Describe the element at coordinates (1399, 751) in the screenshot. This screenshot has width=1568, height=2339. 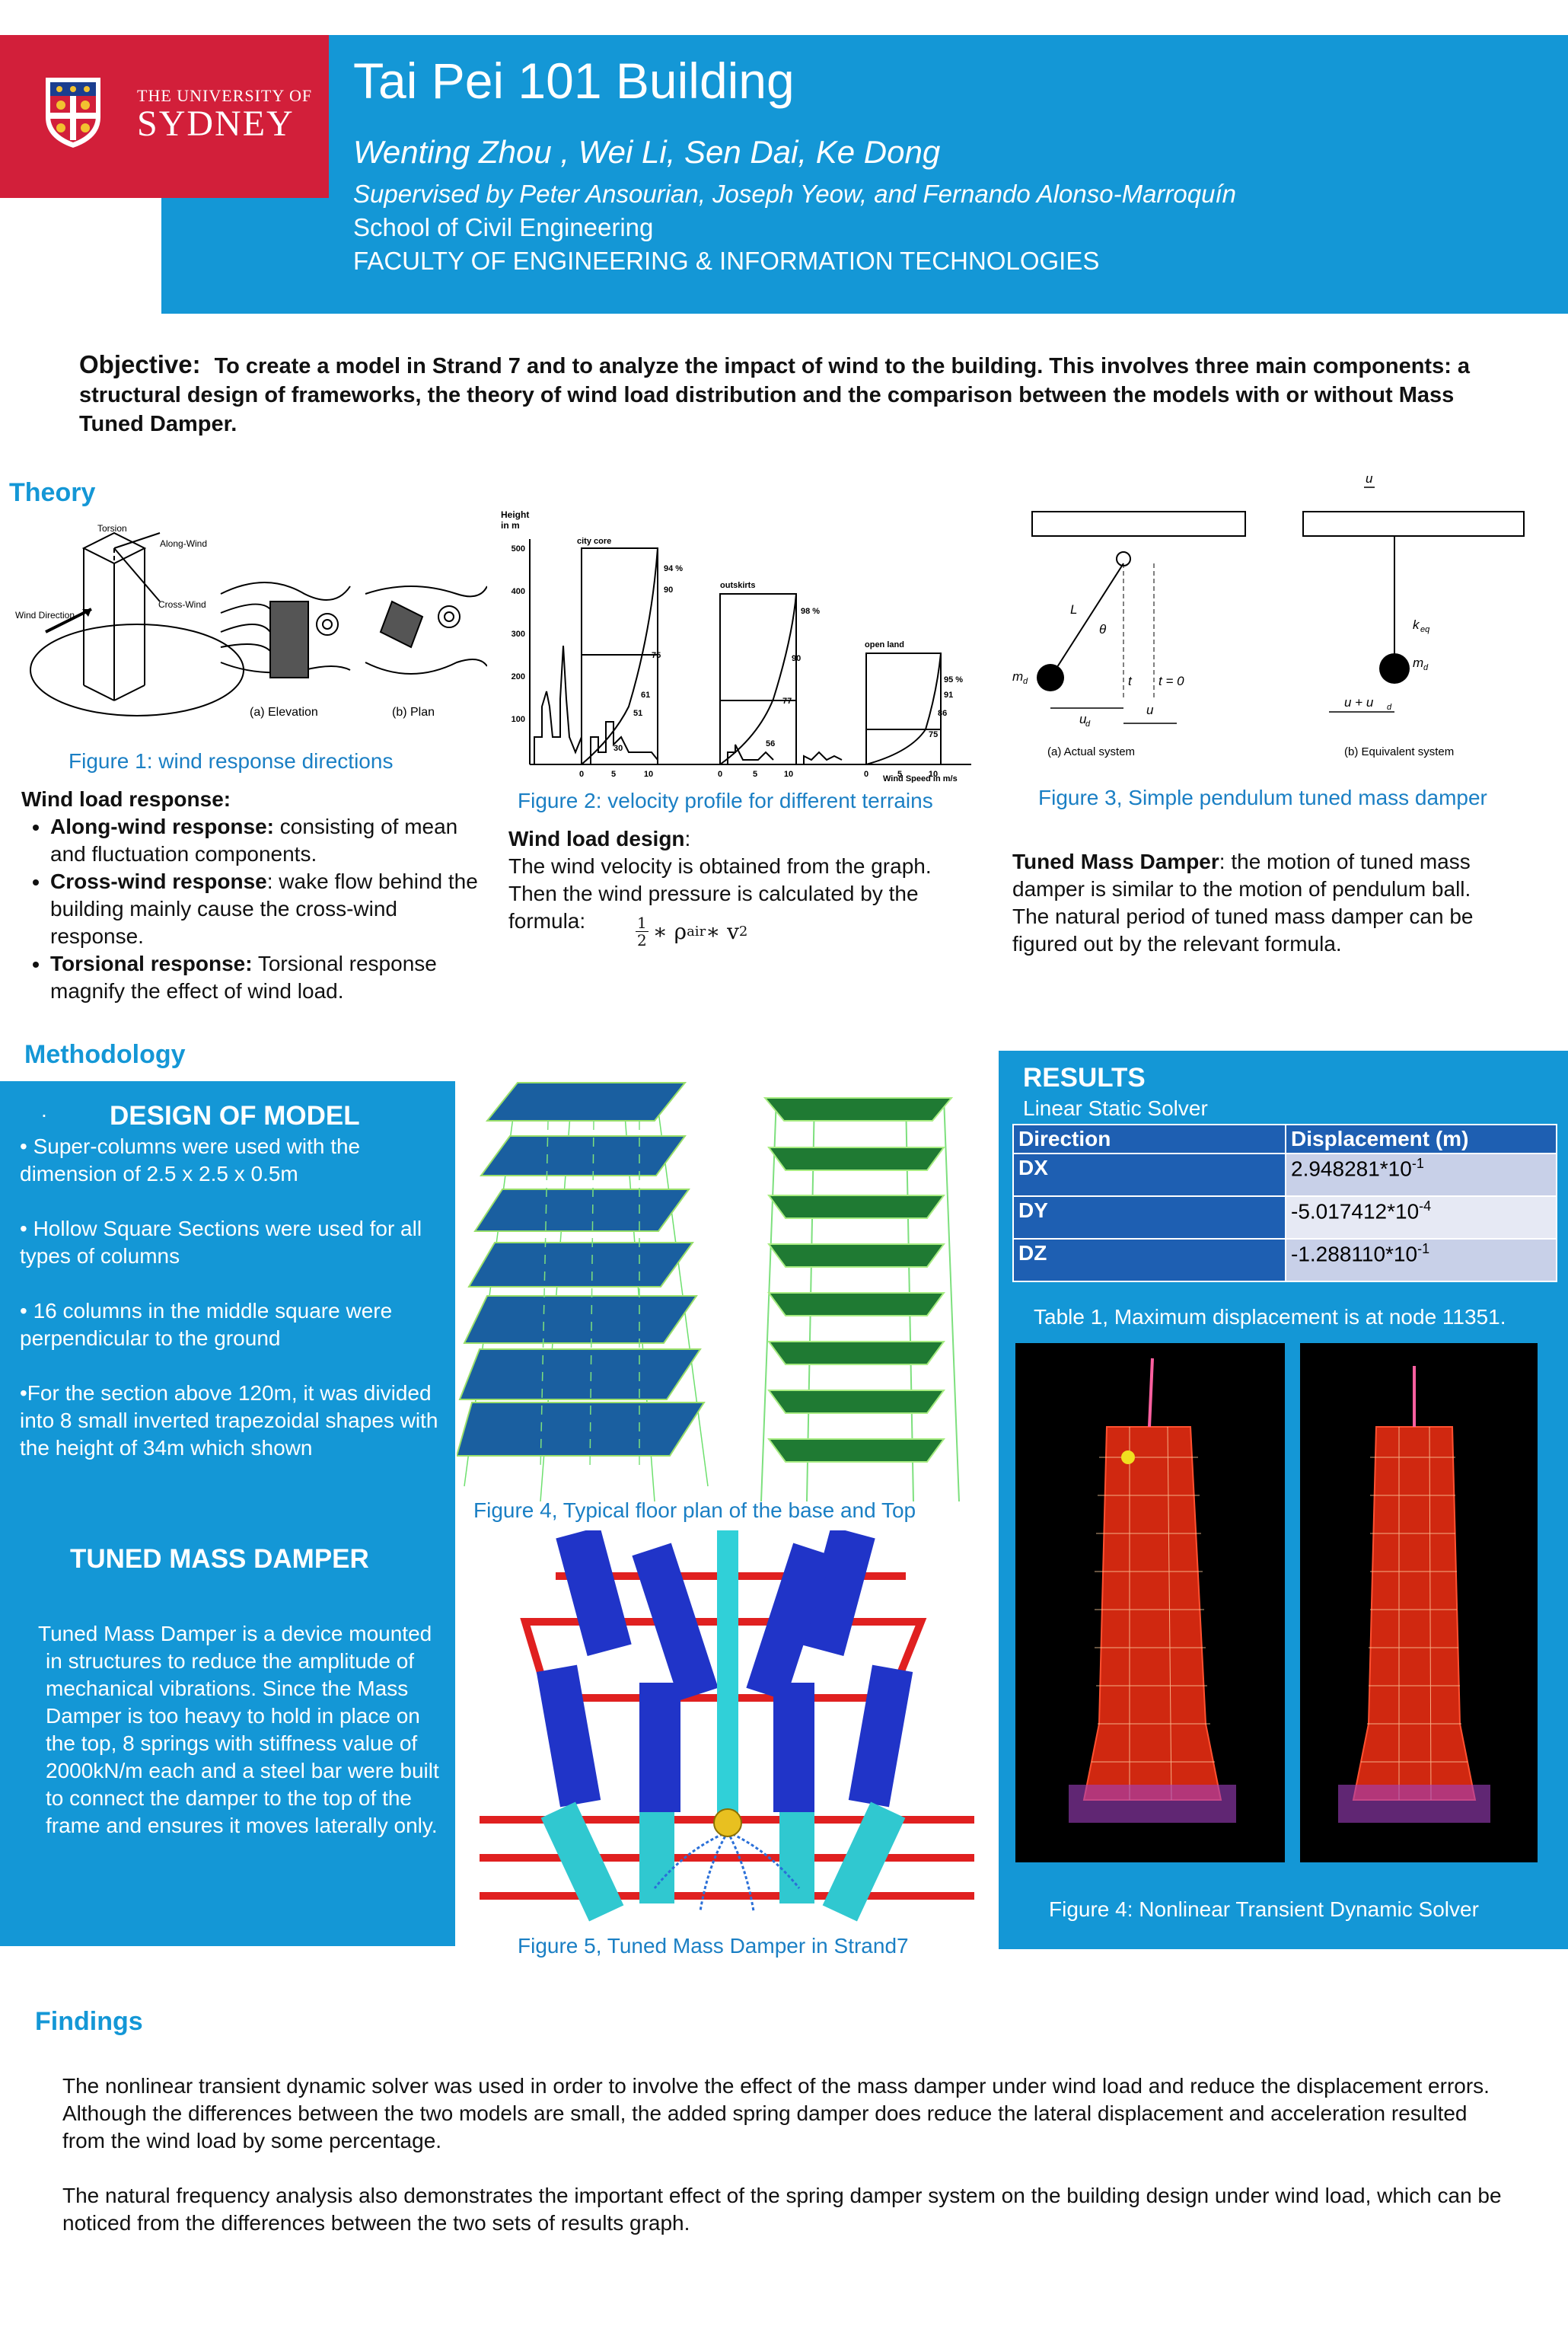
I see `svg-text: (b) Equivalent system` at that location.